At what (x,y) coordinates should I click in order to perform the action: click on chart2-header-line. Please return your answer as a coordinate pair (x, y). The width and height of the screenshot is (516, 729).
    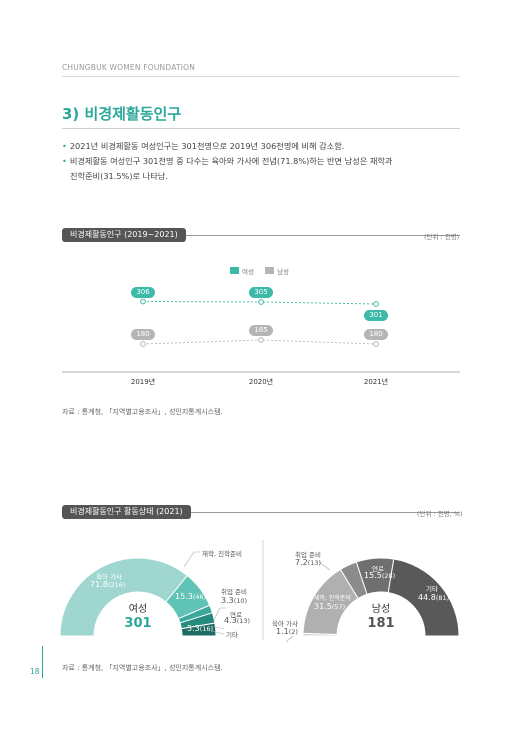
    Looking at the image, I should click on (261, 512).